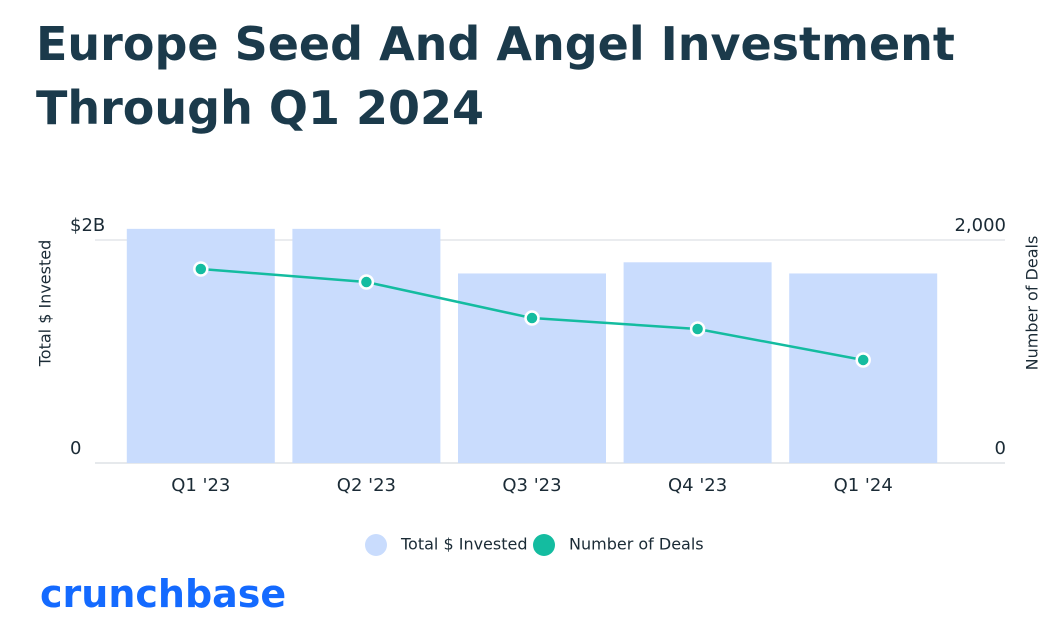 This screenshot has width=1051, height=628. Describe the element at coordinates (87, 225) in the screenshot. I see `y-tick-label: $2B` at that location.